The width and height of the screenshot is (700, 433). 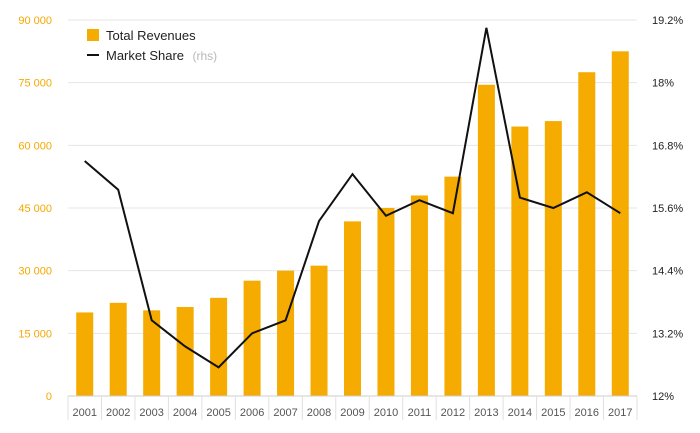 I want to click on bar-2003, so click(x=152, y=353).